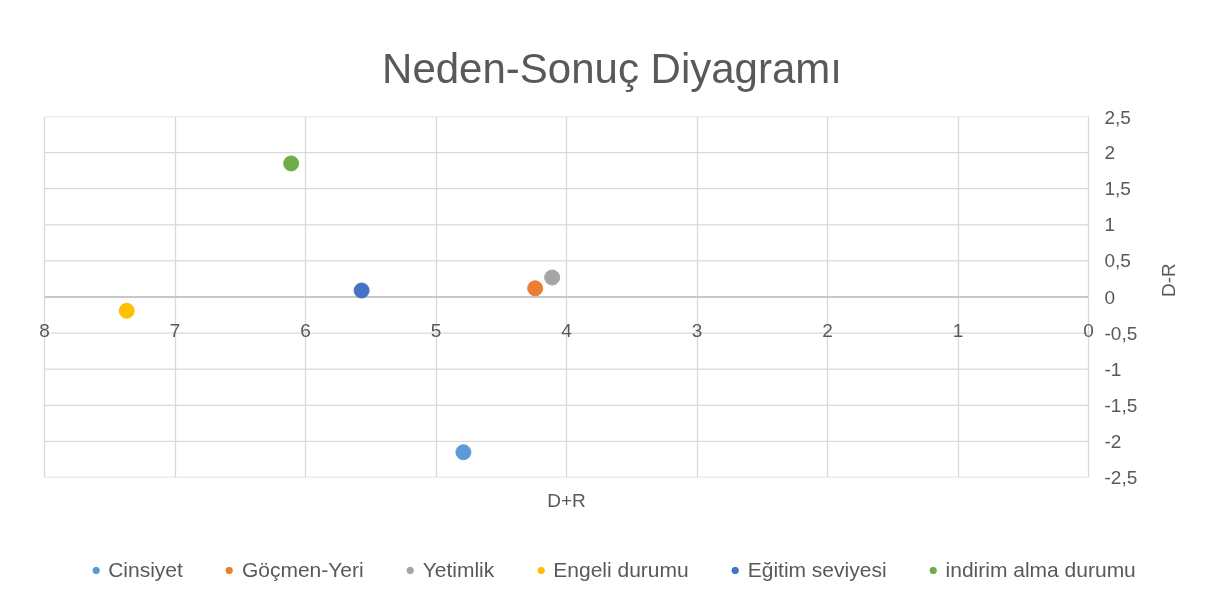 The image size is (1223, 605). What do you see at coordinates (566, 500) in the screenshot?
I see `x-axis-title: D+R` at bounding box center [566, 500].